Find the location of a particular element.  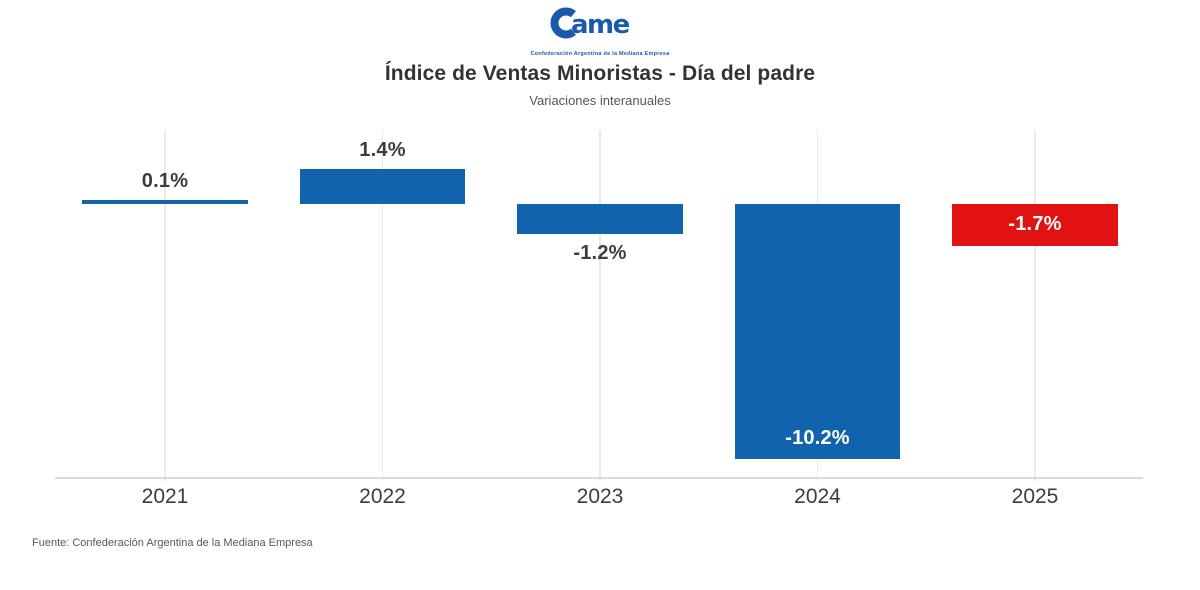

gridline-2021 is located at coordinates (165, 305).